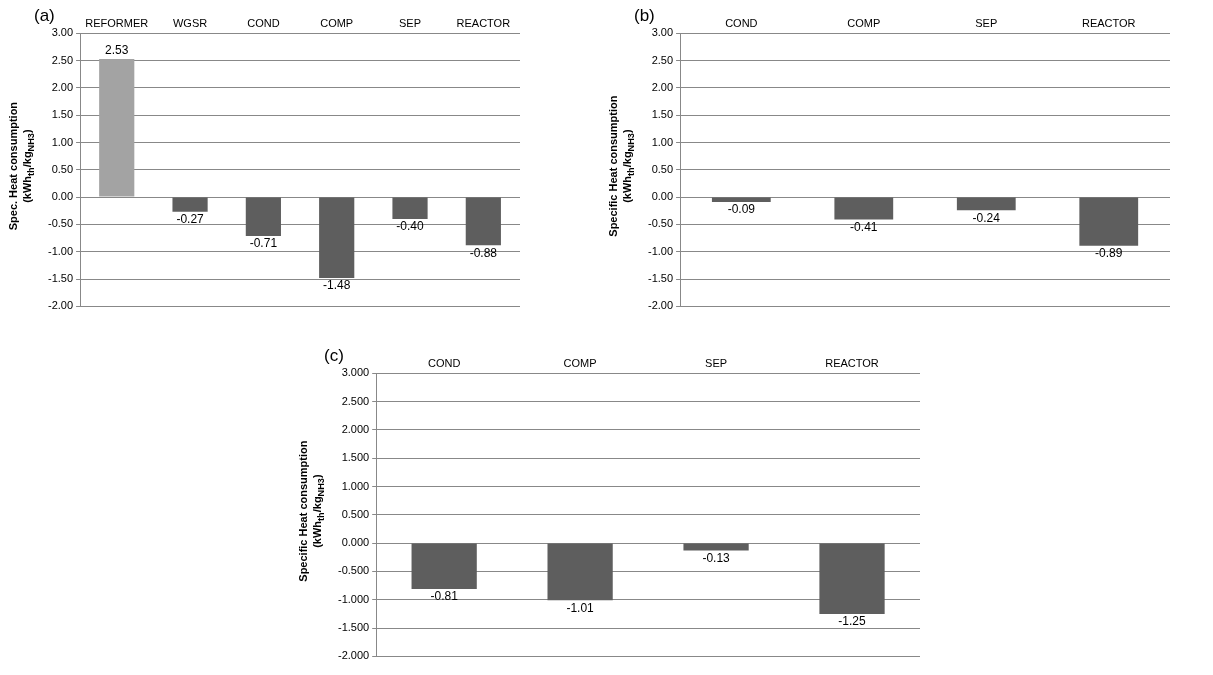 The image size is (1213, 675). I want to click on y-tick-label: 2.000, so click(355, 428).